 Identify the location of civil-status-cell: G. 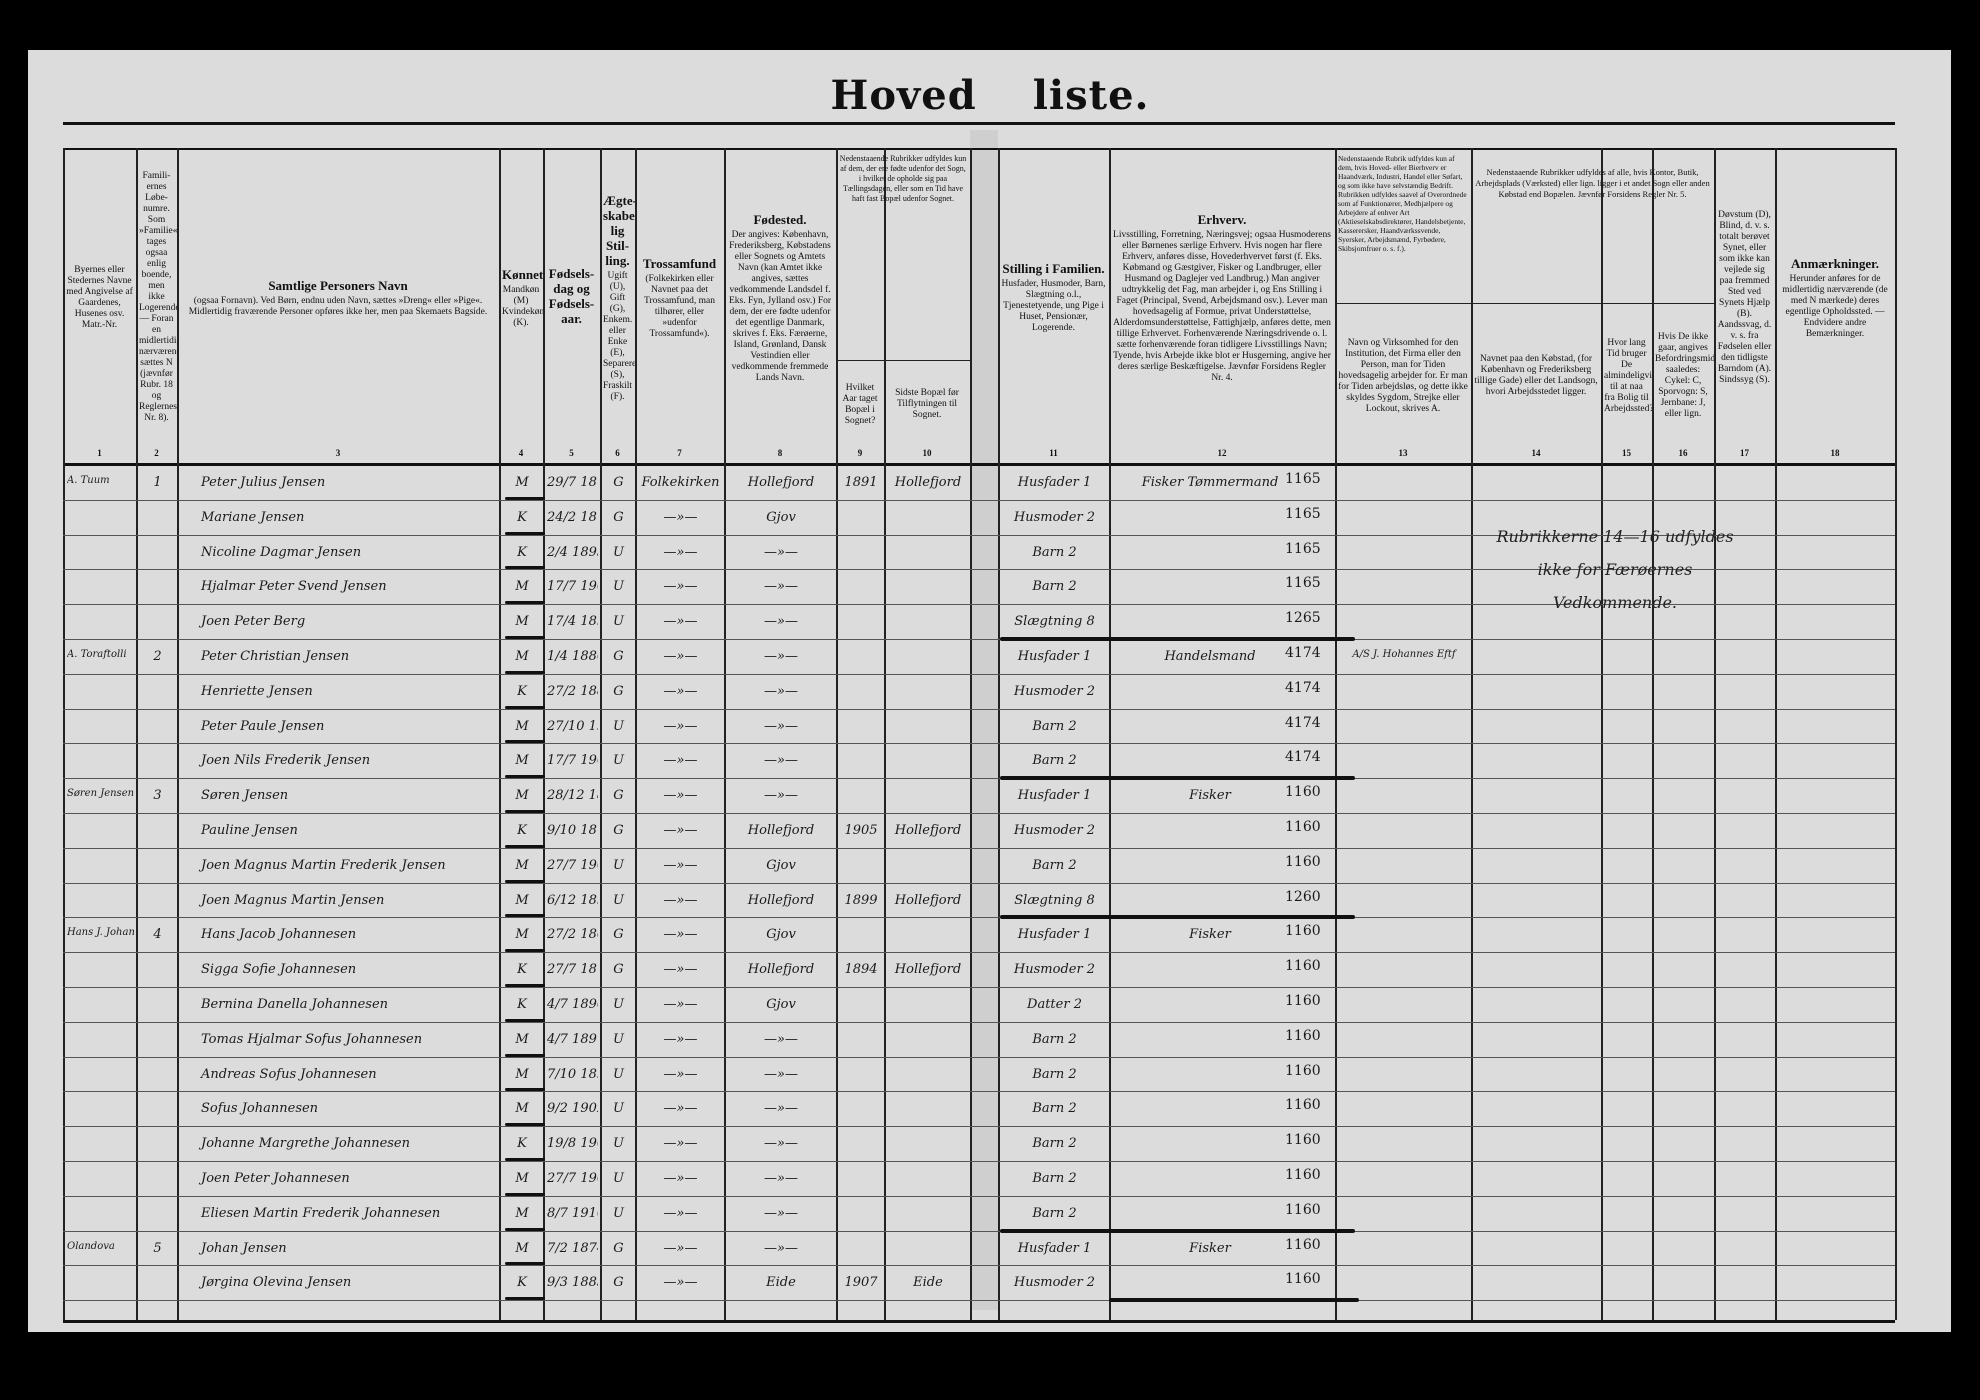
(618, 935).